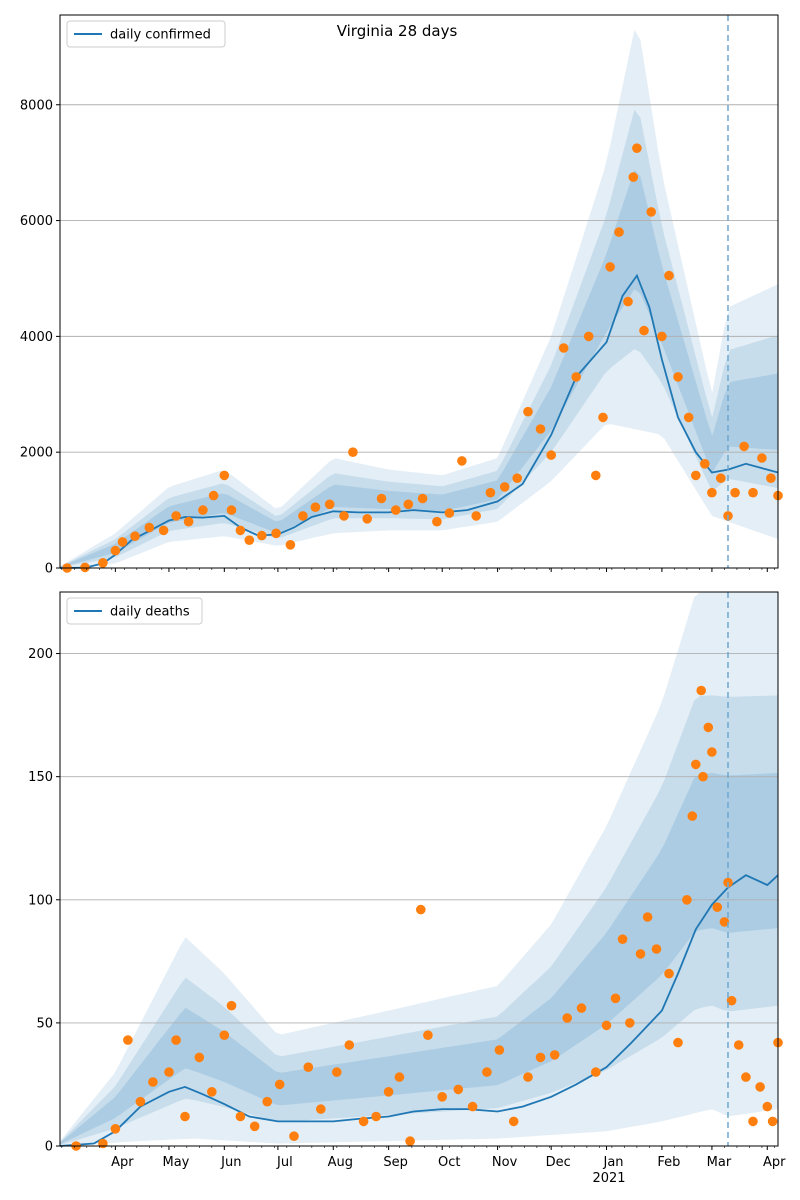 This screenshot has height=1200, width=800. What do you see at coordinates (36, 105) in the screenshot?
I see `y-tick-label: 8000` at bounding box center [36, 105].